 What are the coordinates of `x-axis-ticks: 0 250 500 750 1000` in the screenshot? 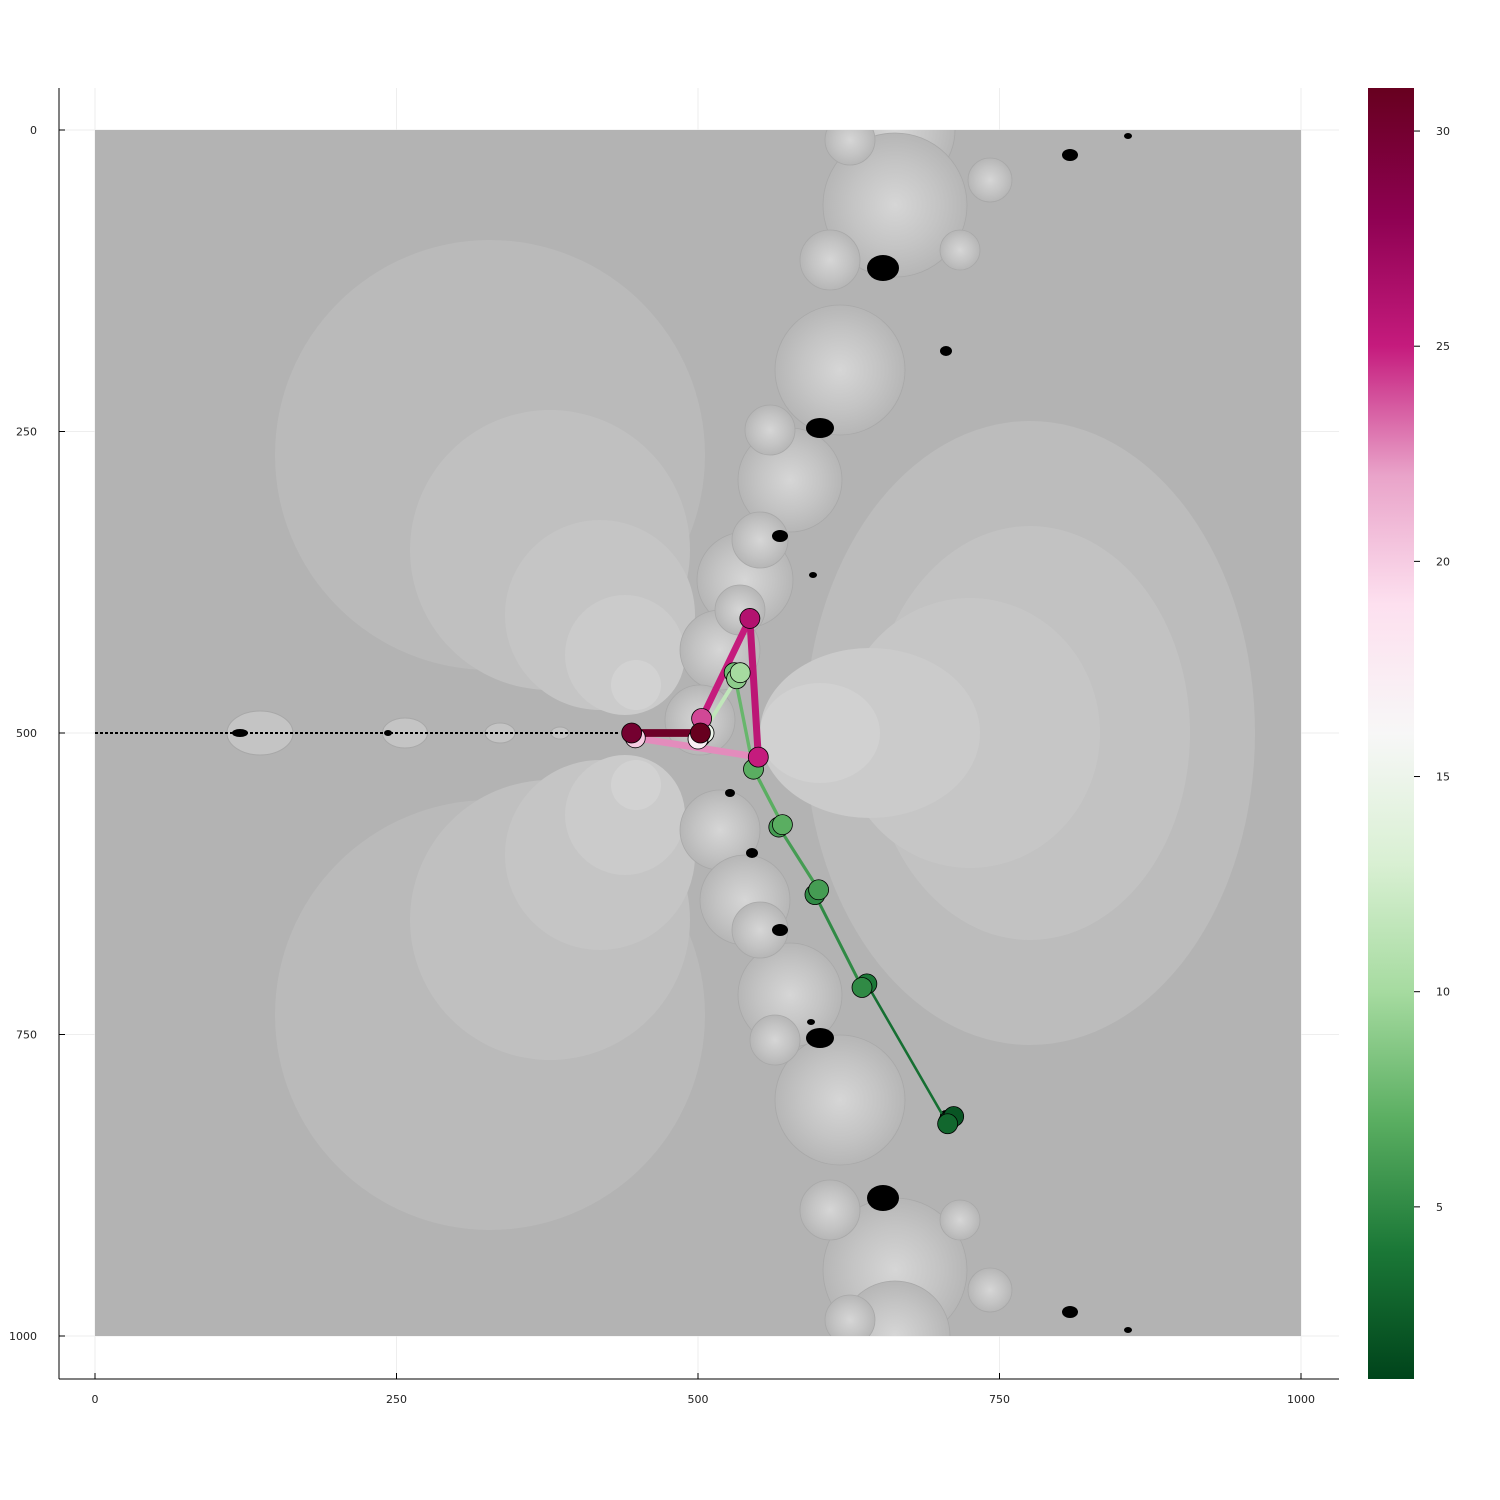 It's located at (703, 1389).